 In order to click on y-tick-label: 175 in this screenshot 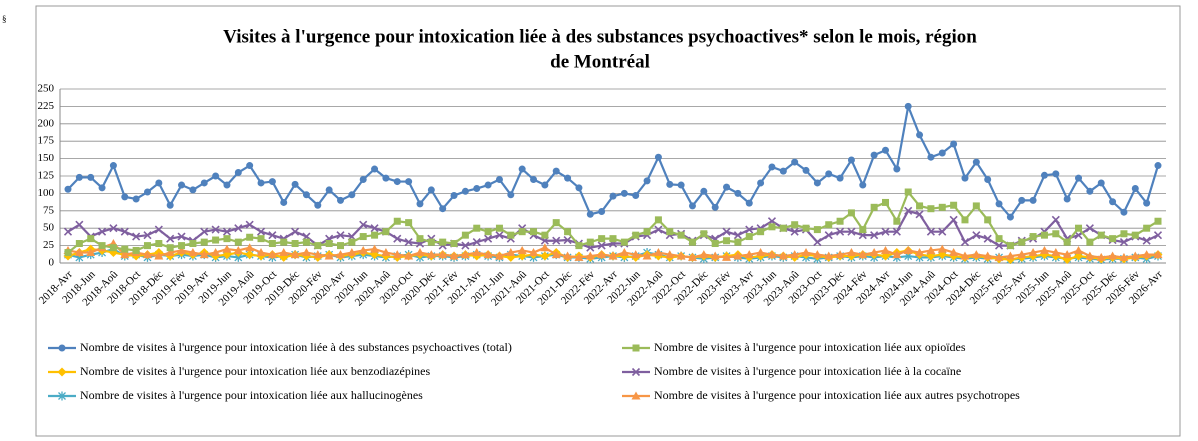, I will do `click(46, 141)`.